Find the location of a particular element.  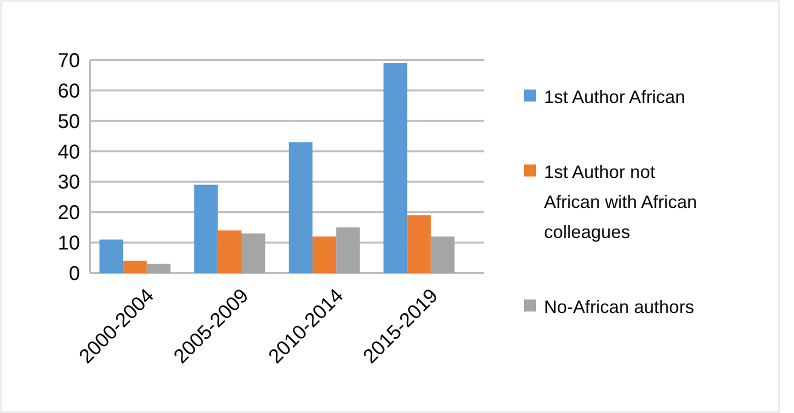

y-tick-label: 10 is located at coordinates (69, 243).